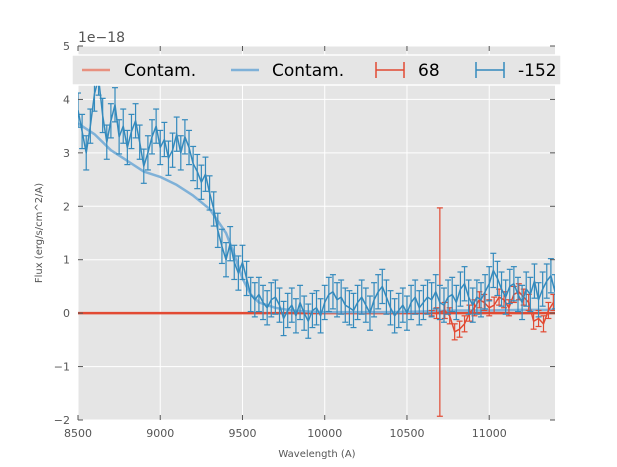  Describe the element at coordinates (160, 433) in the screenshot. I see `x-tick-label: 9000` at that location.